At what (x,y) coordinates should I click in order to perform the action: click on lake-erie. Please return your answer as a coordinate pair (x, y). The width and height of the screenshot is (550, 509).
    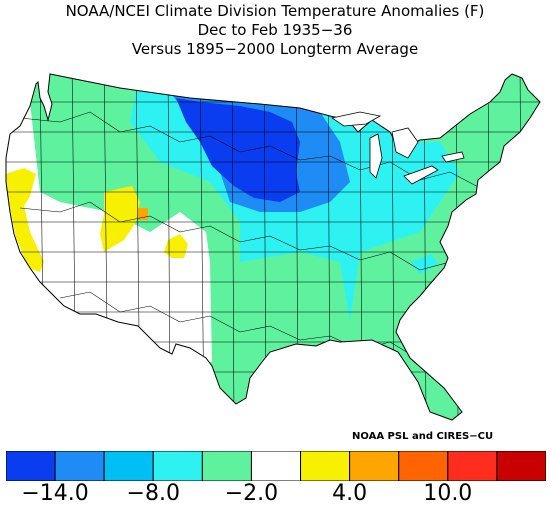
    Looking at the image, I should click on (421, 175).